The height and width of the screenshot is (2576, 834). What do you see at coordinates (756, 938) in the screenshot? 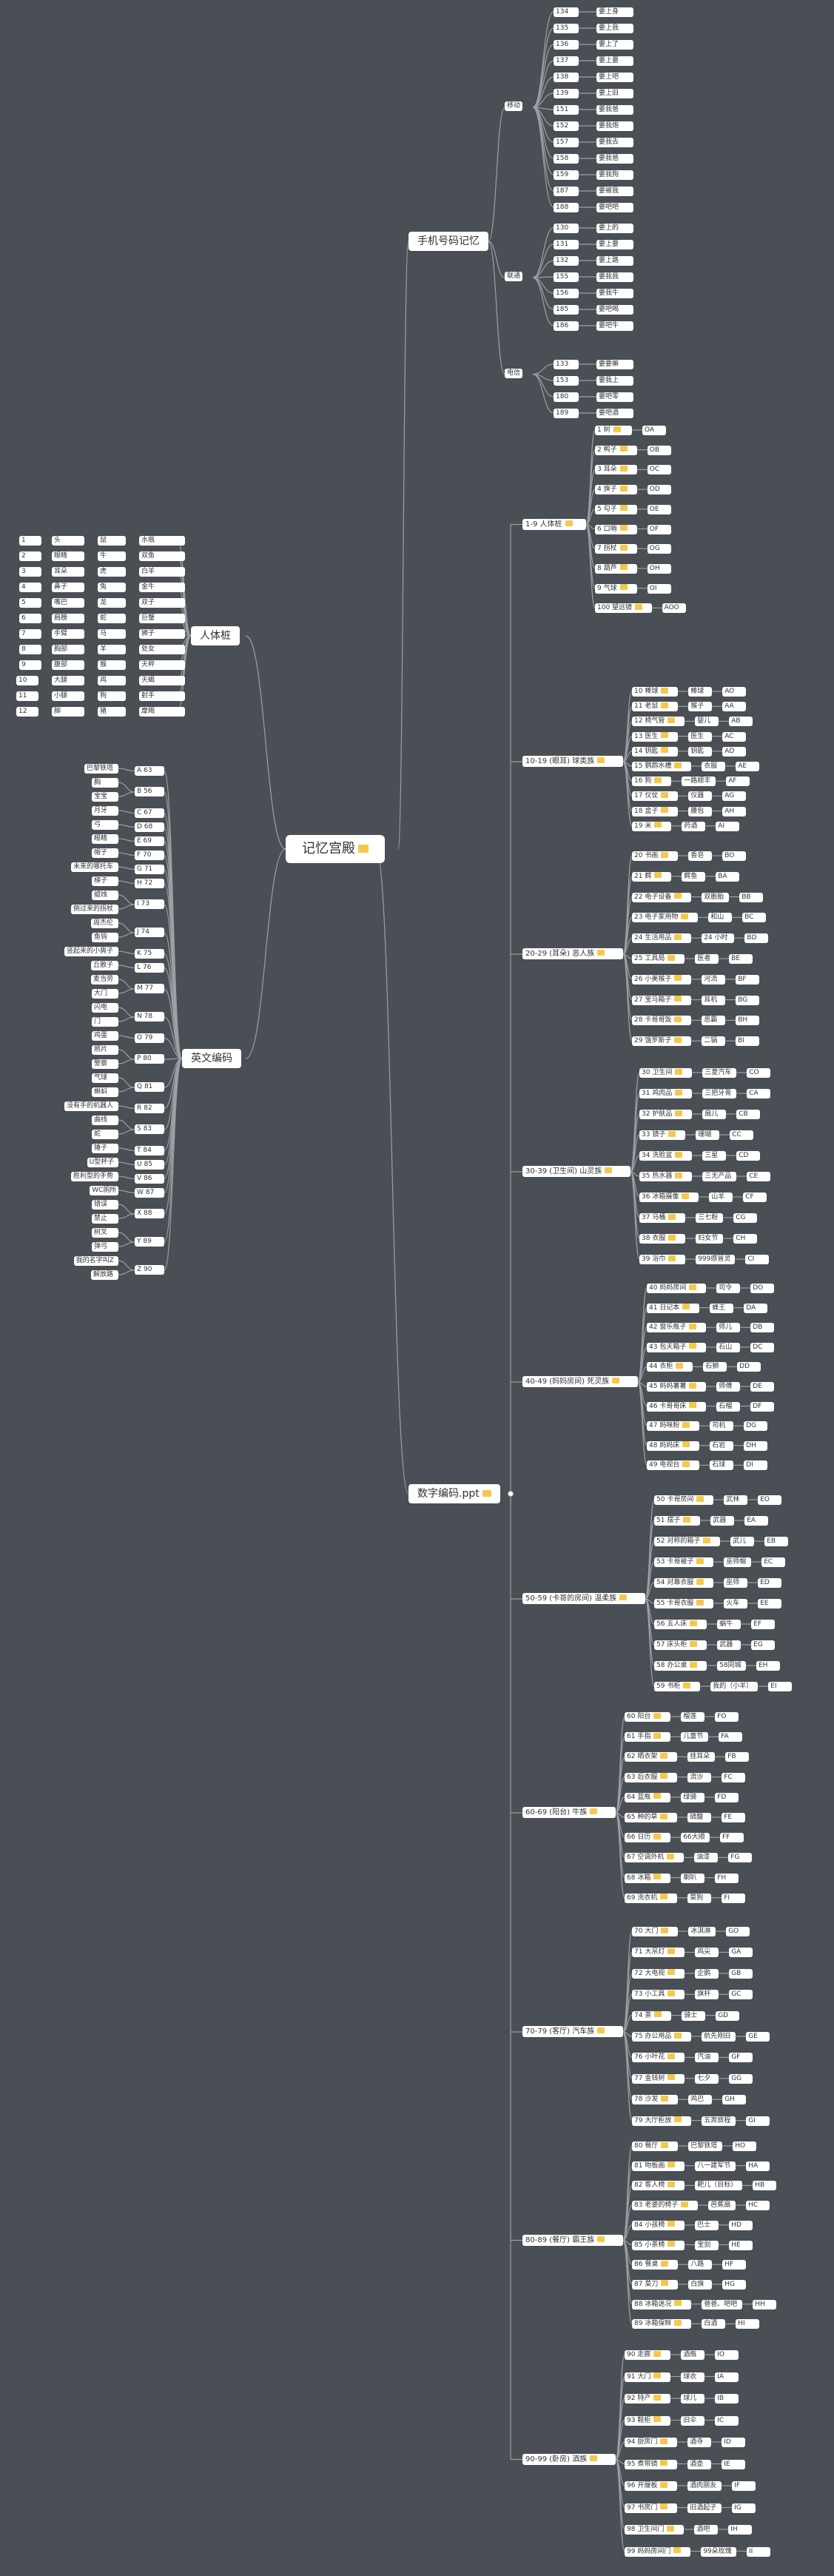
I see `number-mnemonic: BD` at bounding box center [756, 938].